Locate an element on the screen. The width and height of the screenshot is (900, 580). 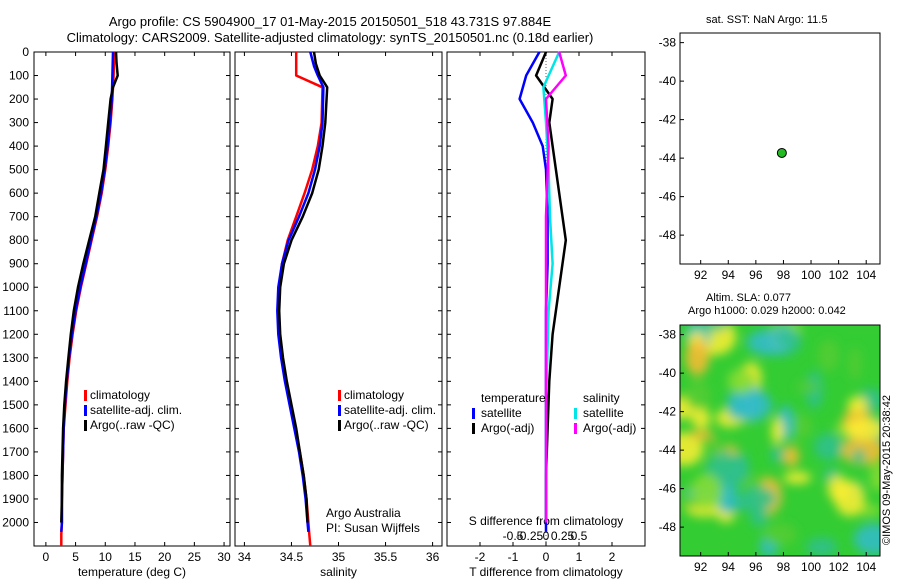
y-tick-label: 1000 is located at coordinates (15, 287).